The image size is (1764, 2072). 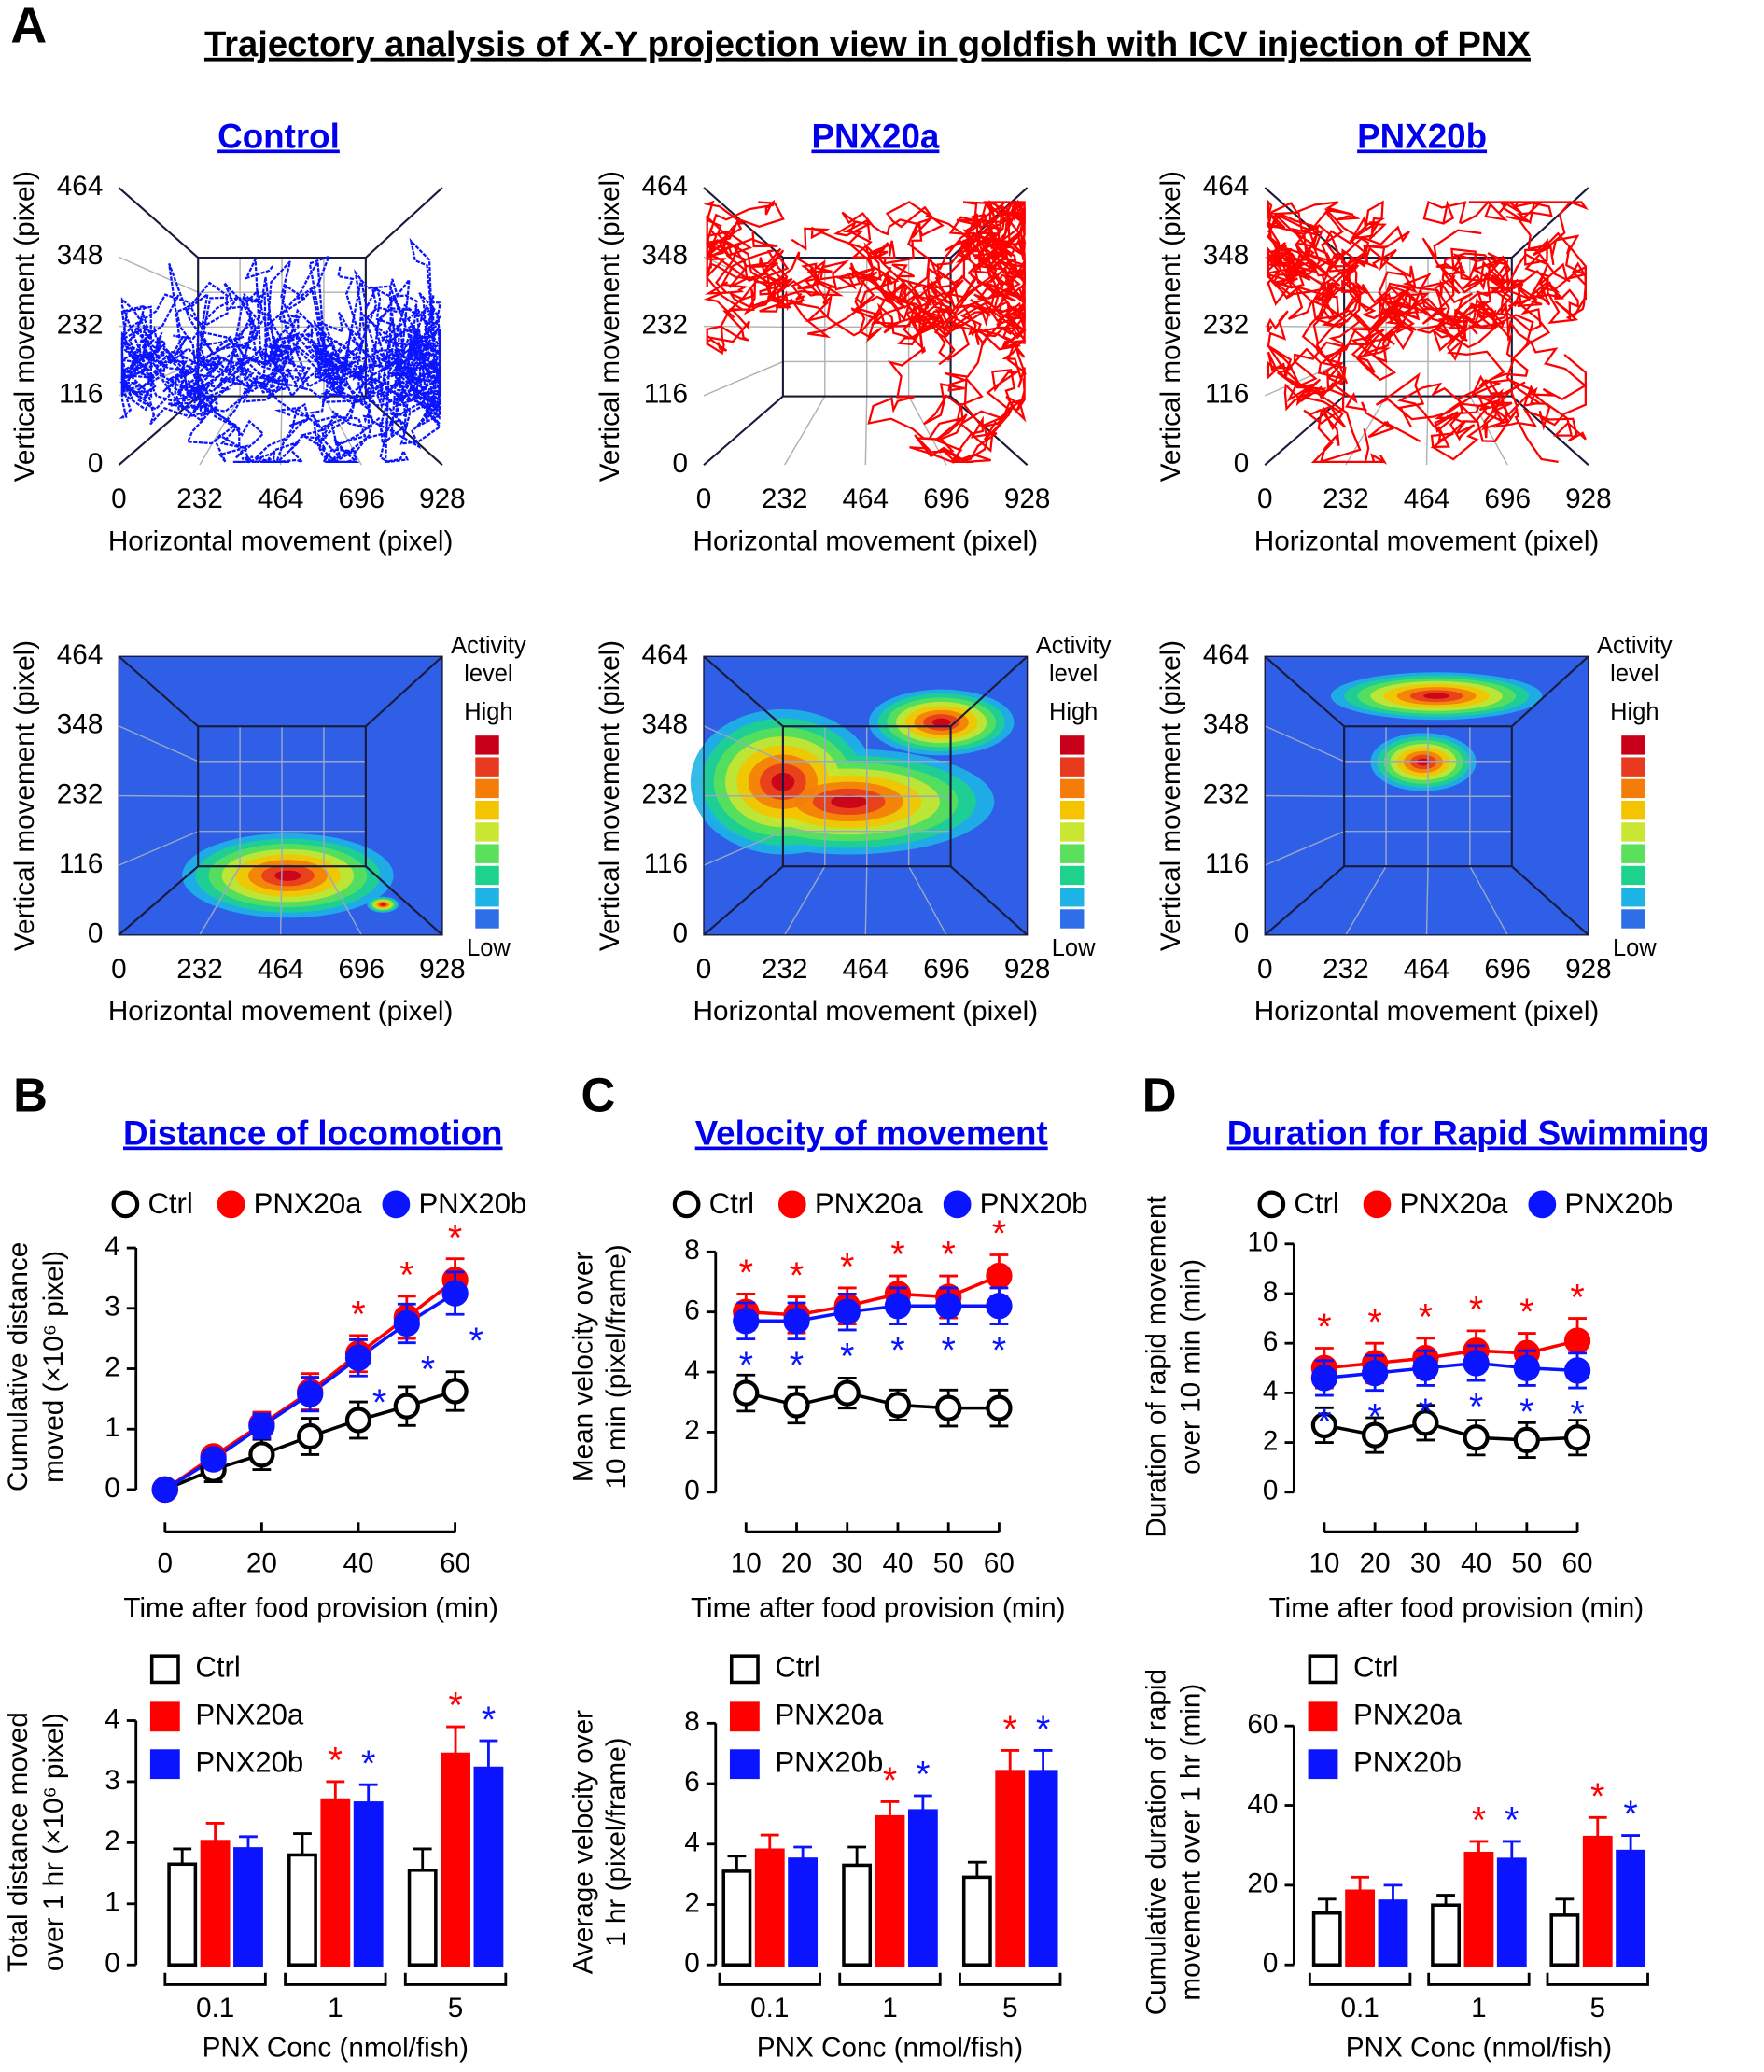 What do you see at coordinates (1156, 1366) in the screenshot?
I see `y-axis-label: Duration of rapid movement` at bounding box center [1156, 1366].